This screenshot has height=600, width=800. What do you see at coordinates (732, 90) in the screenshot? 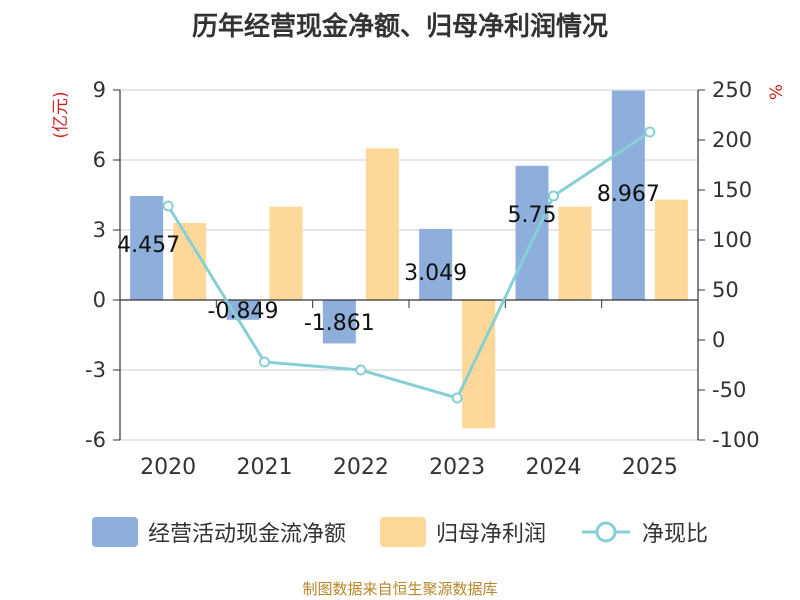
I see `right-axis-tick-label: 250` at bounding box center [732, 90].